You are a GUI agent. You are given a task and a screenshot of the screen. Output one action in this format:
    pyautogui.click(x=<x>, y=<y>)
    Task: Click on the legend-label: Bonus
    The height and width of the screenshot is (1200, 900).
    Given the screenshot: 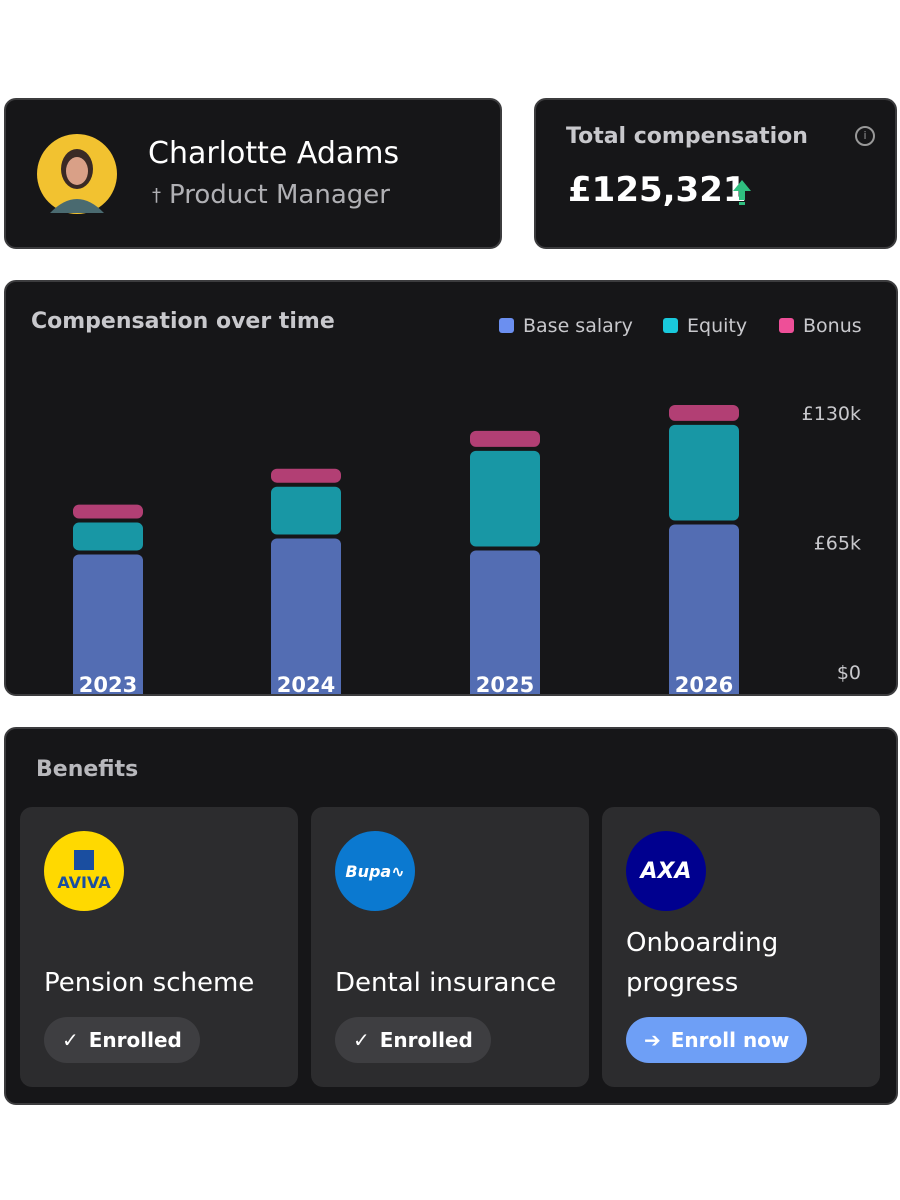 What is the action you would take?
    pyautogui.click(x=832, y=326)
    